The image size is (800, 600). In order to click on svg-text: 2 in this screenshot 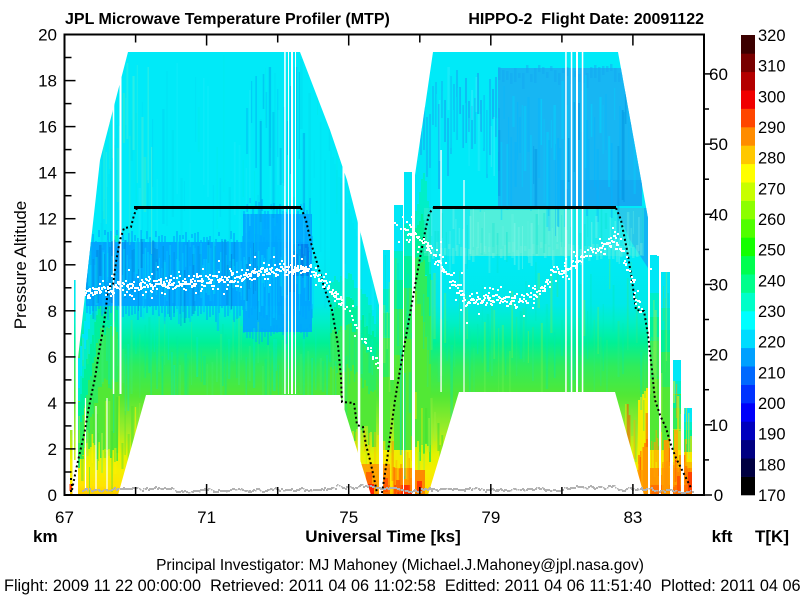, I will do `click(52, 449)`.